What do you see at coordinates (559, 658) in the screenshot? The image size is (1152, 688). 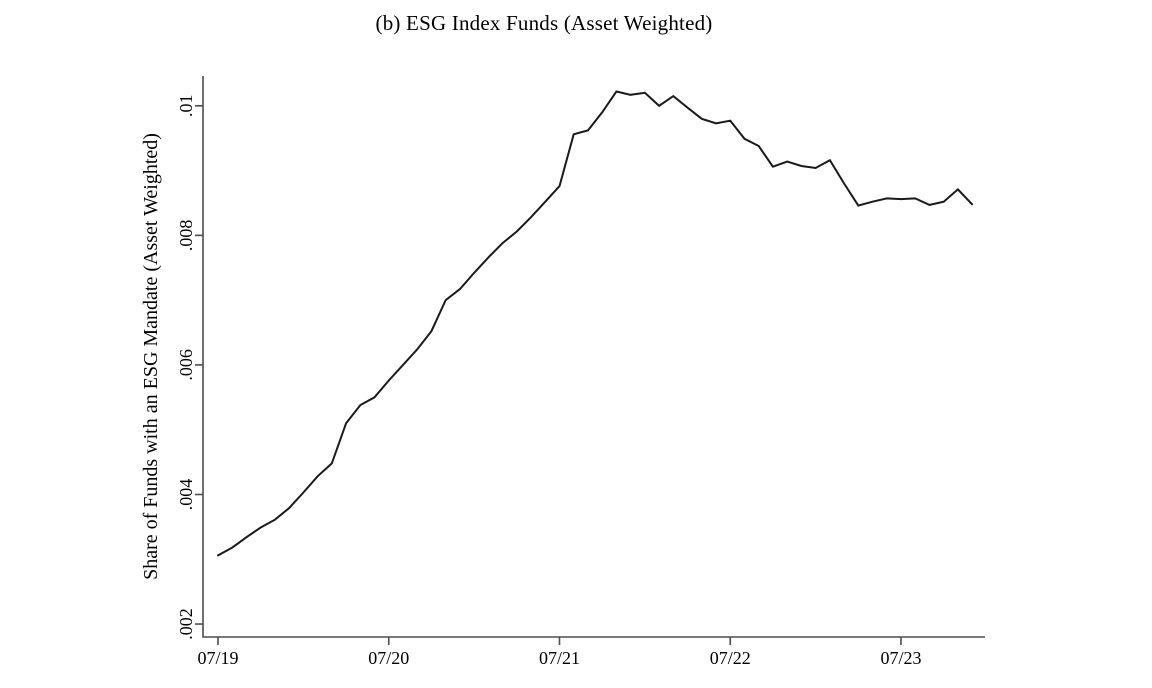 I see `x-tick-label: 07/21` at bounding box center [559, 658].